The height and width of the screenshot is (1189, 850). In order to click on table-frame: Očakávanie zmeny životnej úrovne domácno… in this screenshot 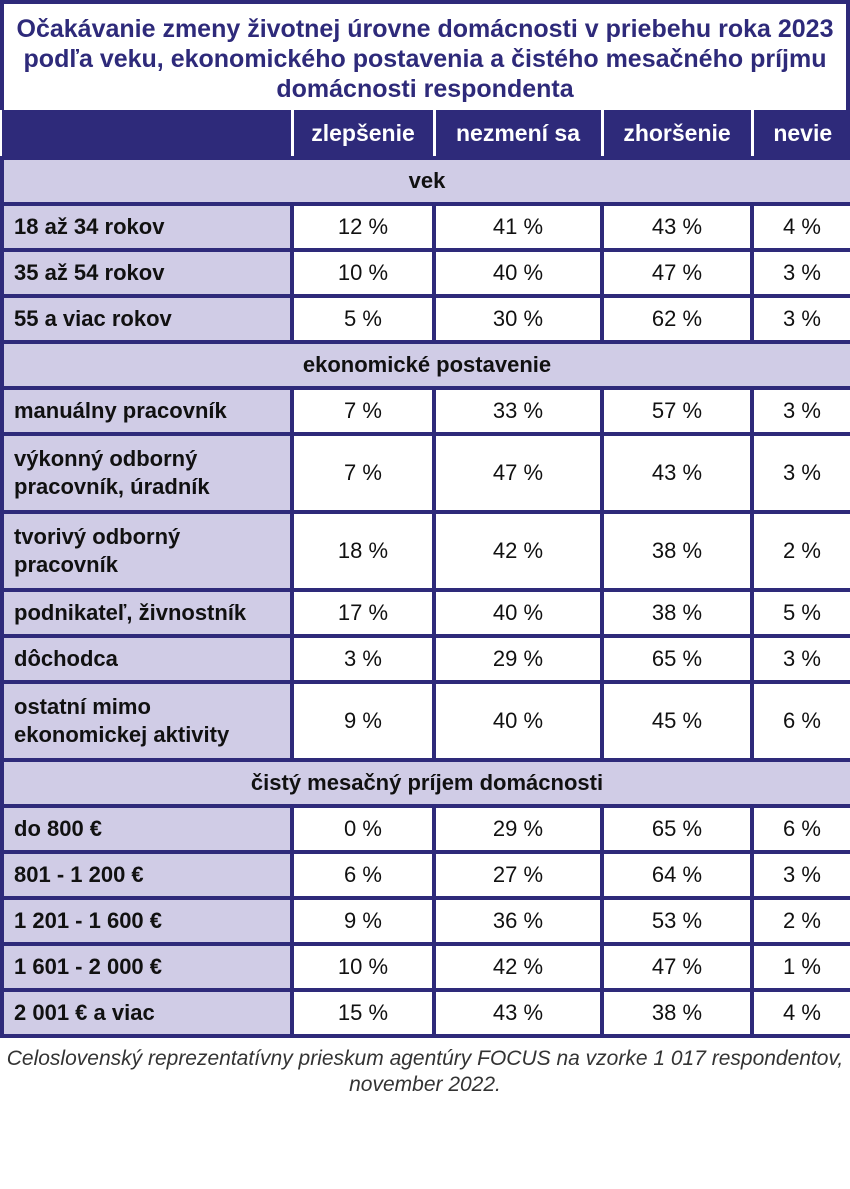, I will do `click(425, 55)`.